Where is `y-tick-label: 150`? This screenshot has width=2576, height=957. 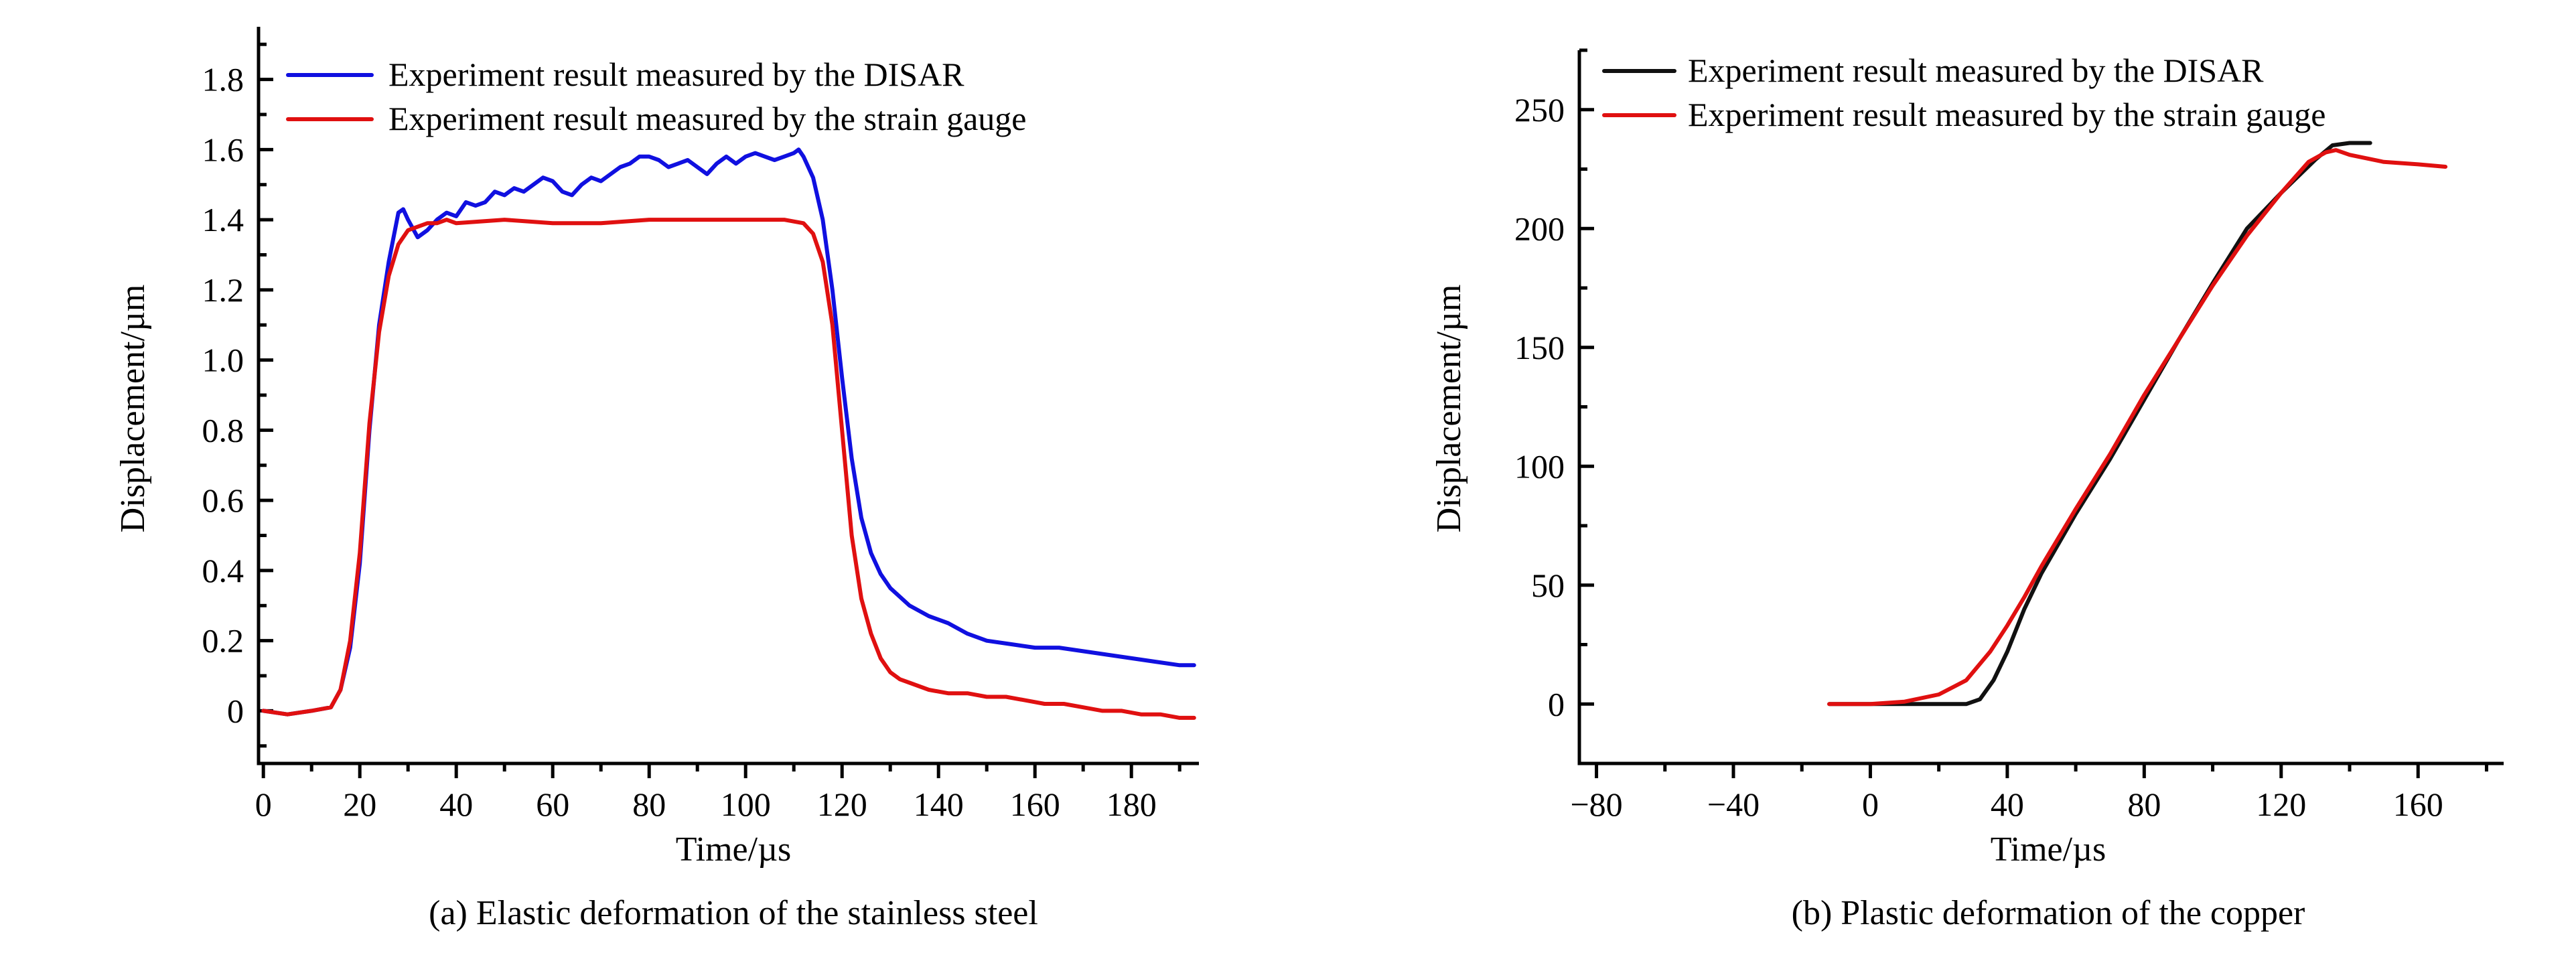 y-tick-label: 150 is located at coordinates (1539, 347).